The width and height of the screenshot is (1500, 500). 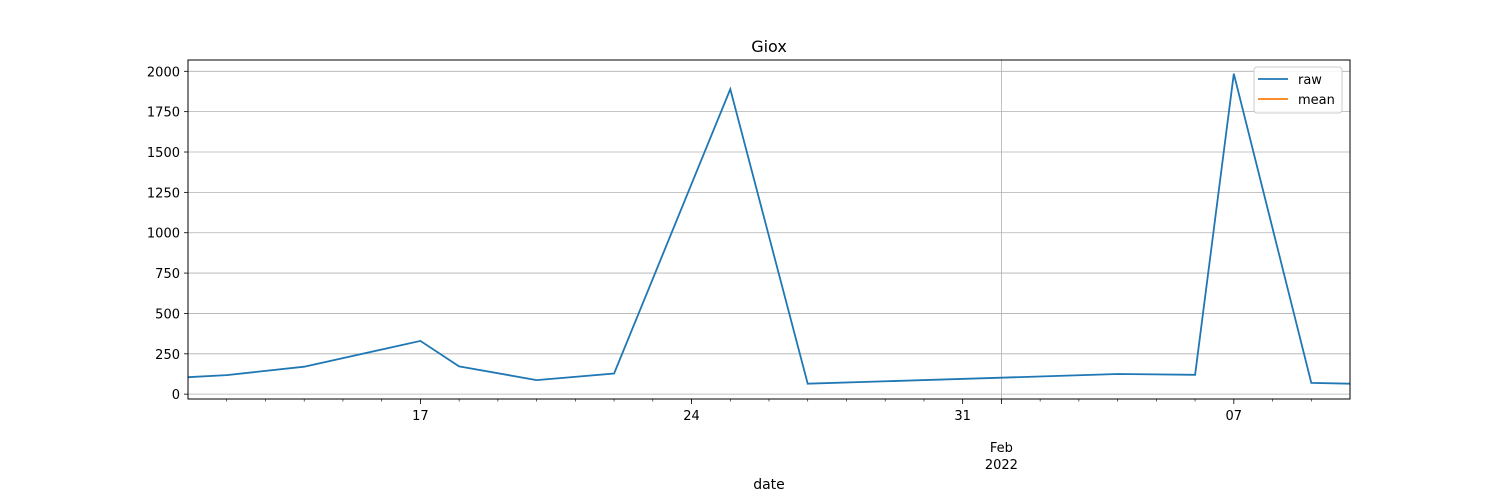 What do you see at coordinates (1234, 416) in the screenshot?
I see `x-tick-label: 07` at bounding box center [1234, 416].